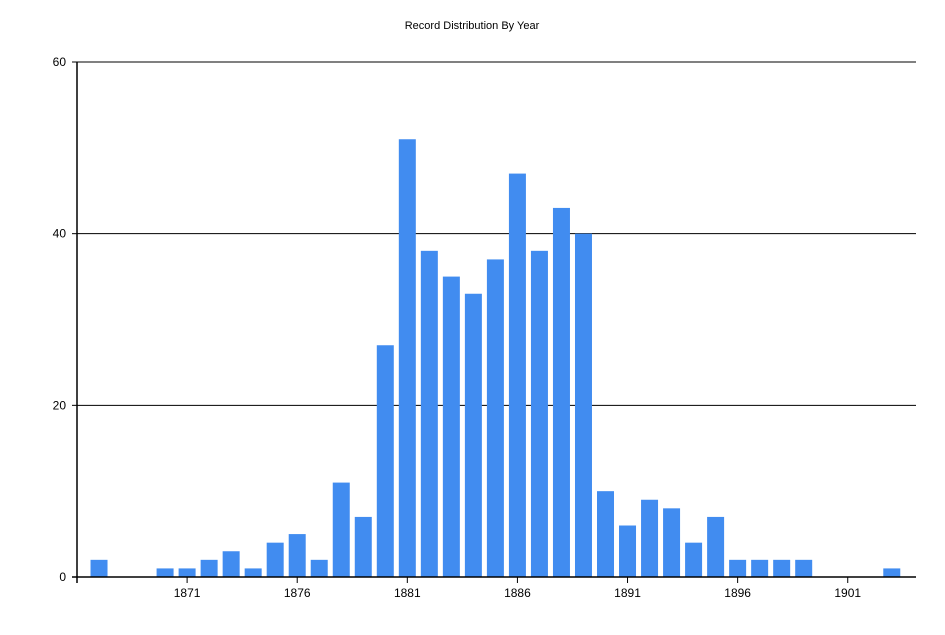 The width and height of the screenshot is (945, 635). I want to click on x-tick-label: 1901, so click(847, 593).